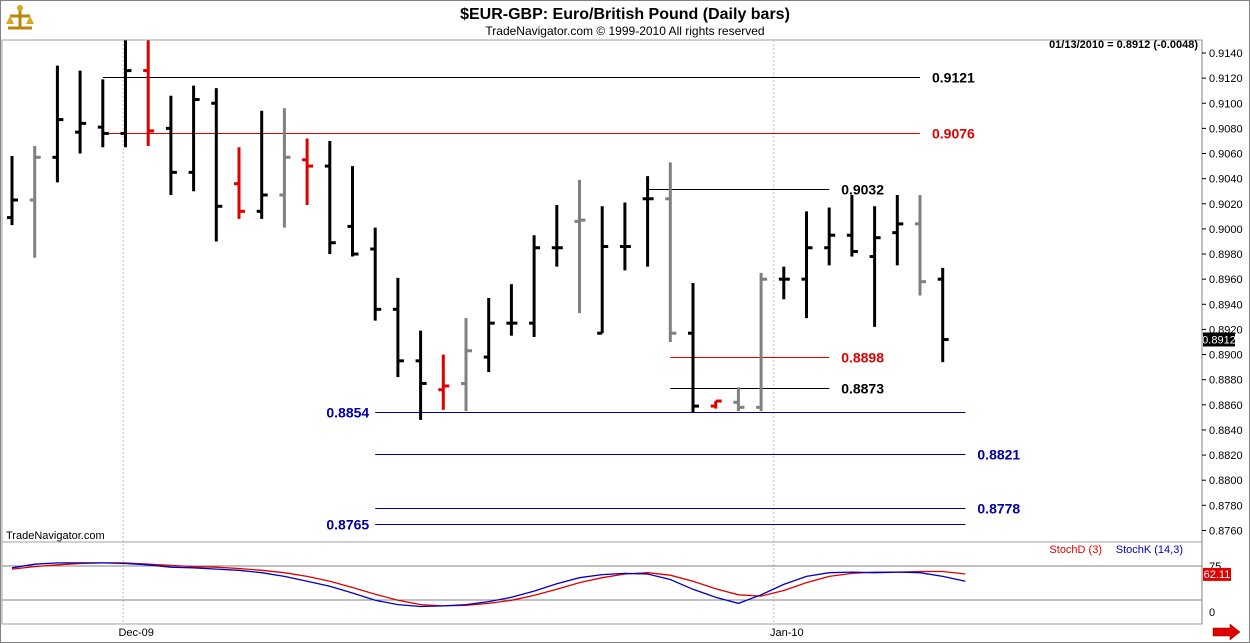 This screenshot has height=643, width=1250. Describe the element at coordinates (347, 413) in the screenshot. I see `level-label: 0.8854` at that location.